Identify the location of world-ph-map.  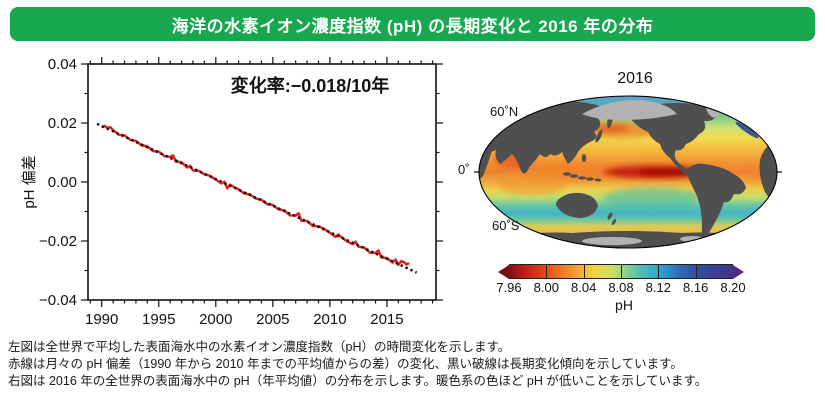
(628, 172).